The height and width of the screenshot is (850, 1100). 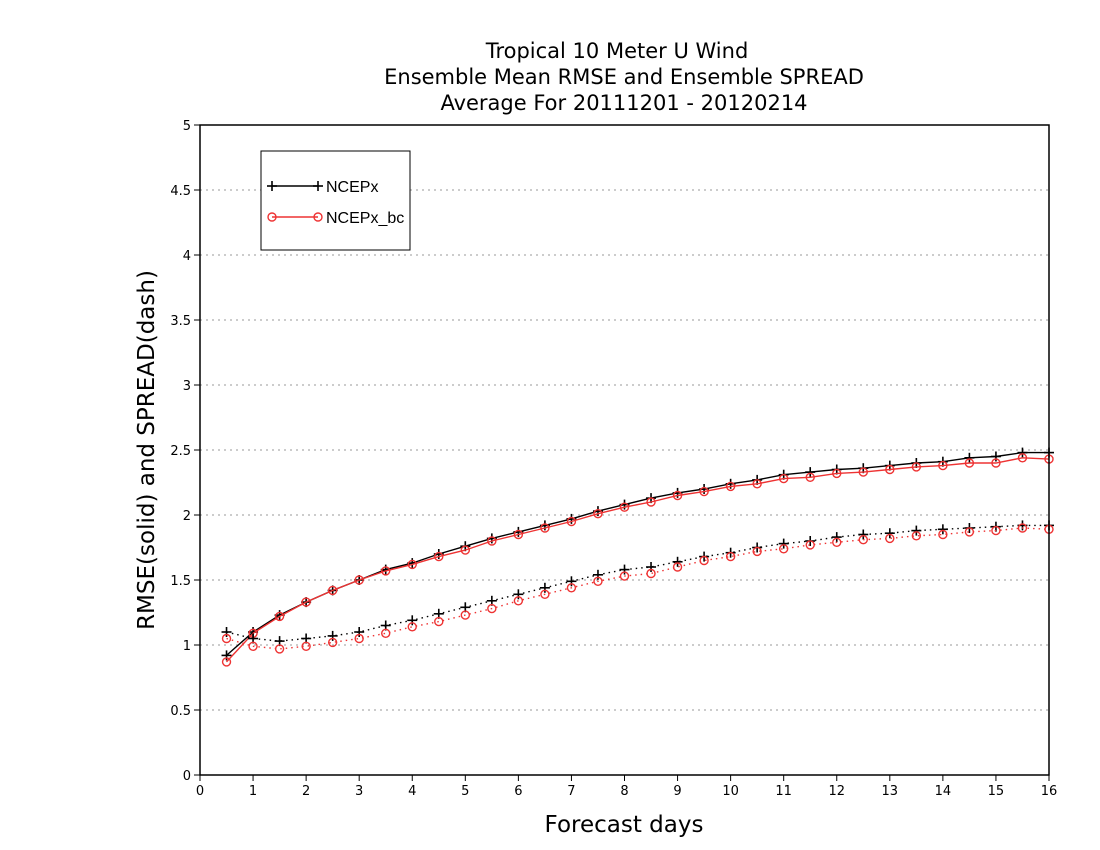 What do you see at coordinates (187, 256) in the screenshot?
I see `y-tick-label: 4` at bounding box center [187, 256].